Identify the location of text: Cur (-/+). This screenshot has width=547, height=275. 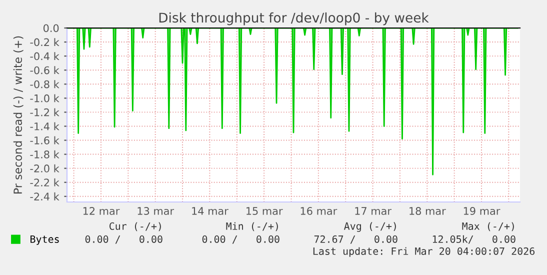
(135, 227).